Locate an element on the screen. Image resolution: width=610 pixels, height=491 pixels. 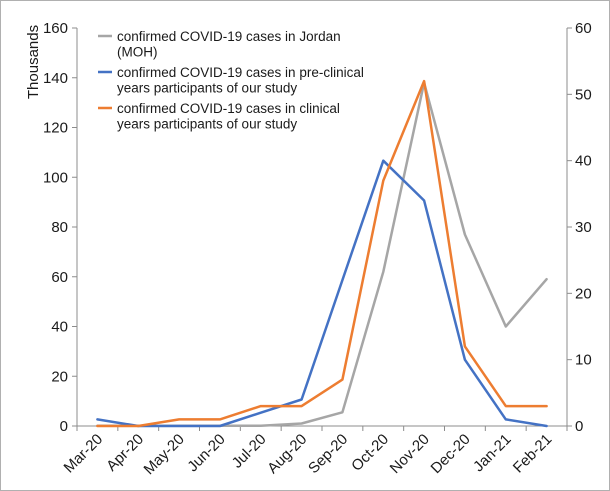
left-tick-label: 140 is located at coordinates (55, 78).